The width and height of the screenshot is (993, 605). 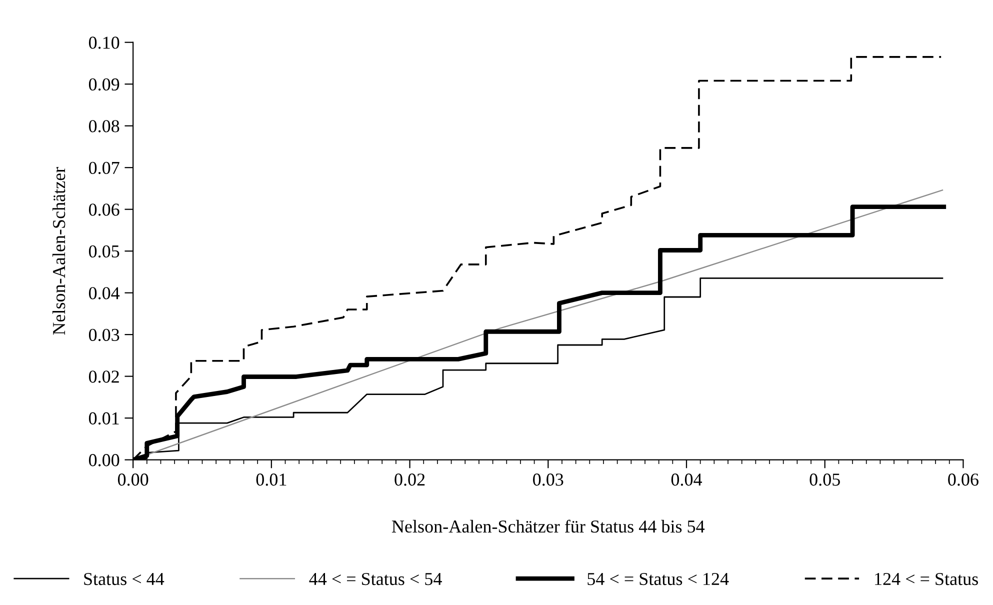 What do you see at coordinates (124, 579) in the screenshot?
I see `legend-label: Status < 44` at bounding box center [124, 579].